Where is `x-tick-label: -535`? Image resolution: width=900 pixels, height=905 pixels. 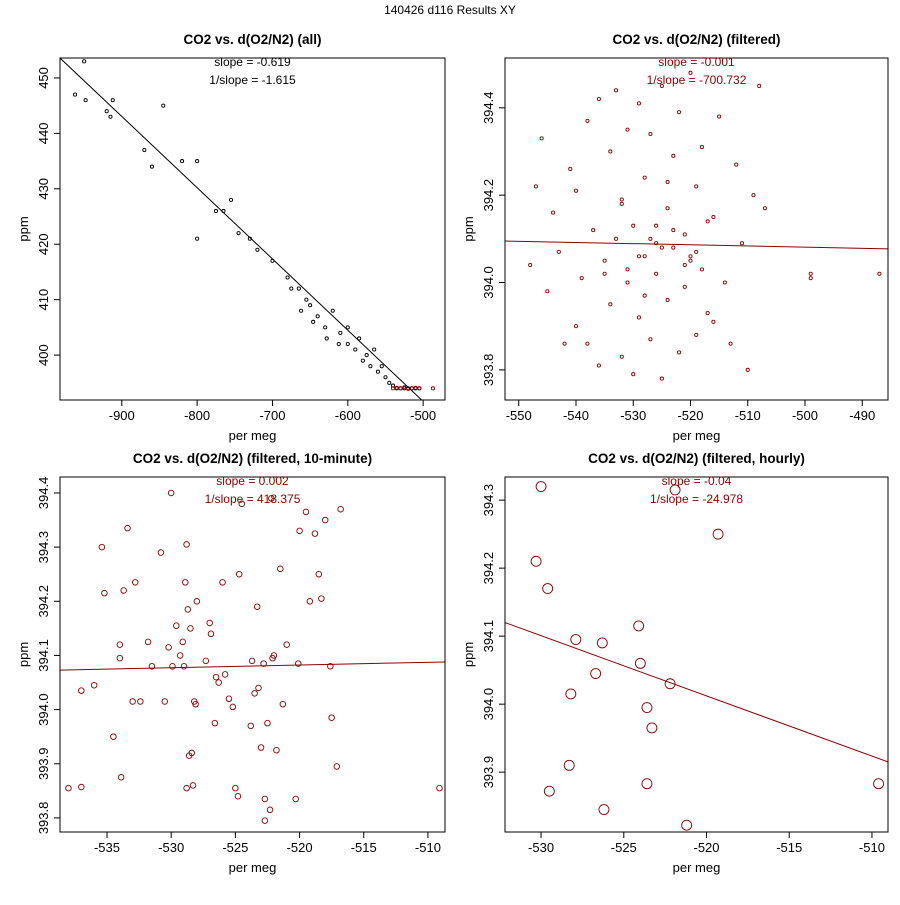 x-tick-label: -535 is located at coordinates (107, 847).